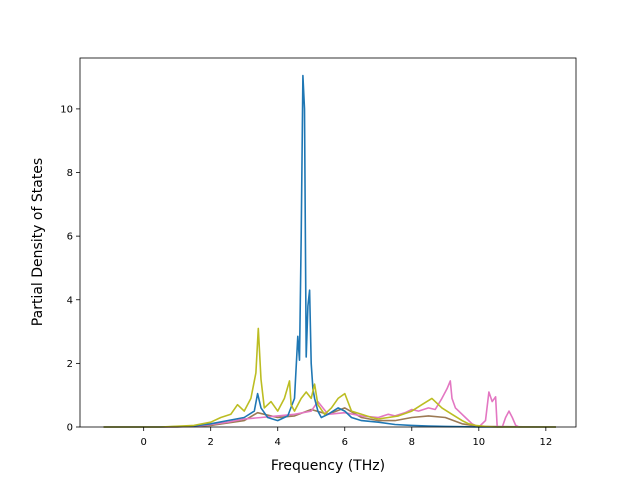  I want to click on x-tick-label: 8, so click(412, 442).